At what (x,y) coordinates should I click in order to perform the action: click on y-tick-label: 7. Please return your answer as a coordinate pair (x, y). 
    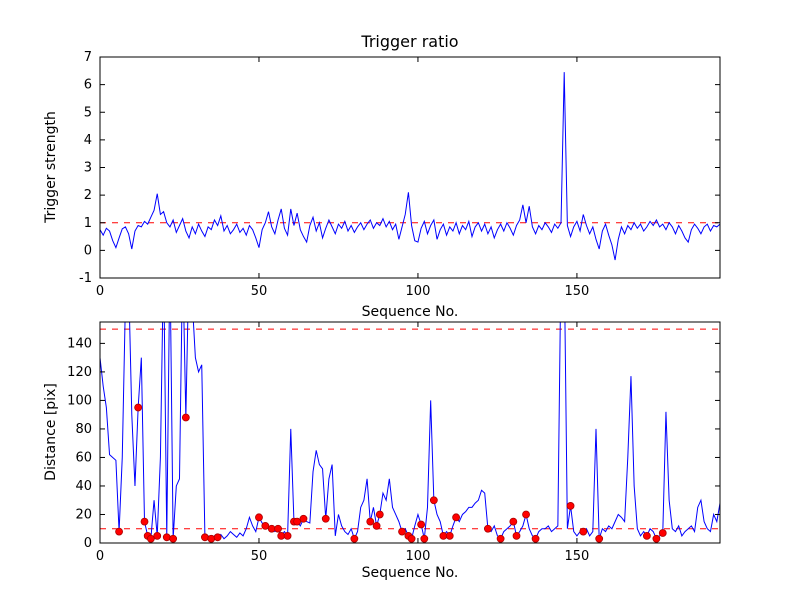
    Looking at the image, I should click on (88, 57).